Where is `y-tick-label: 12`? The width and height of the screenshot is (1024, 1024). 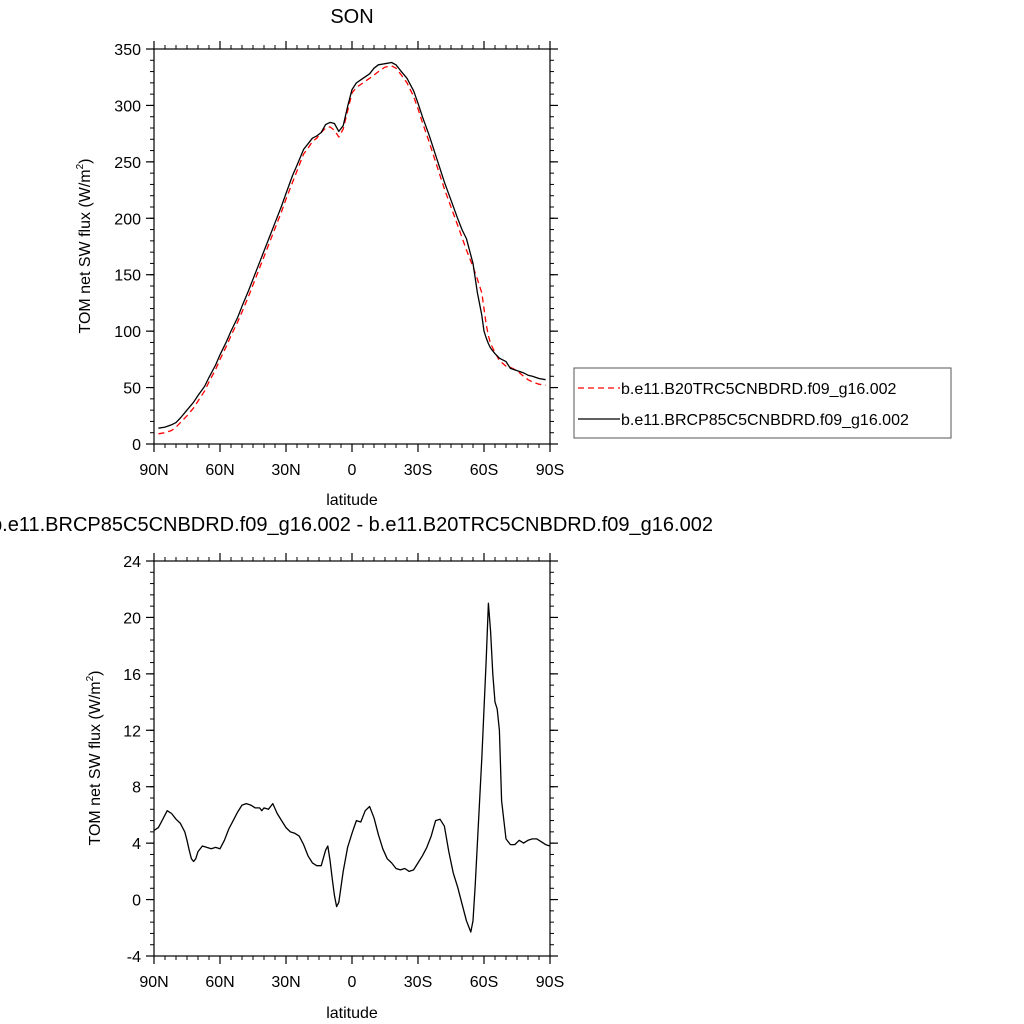
y-tick-label: 12 is located at coordinates (132, 731).